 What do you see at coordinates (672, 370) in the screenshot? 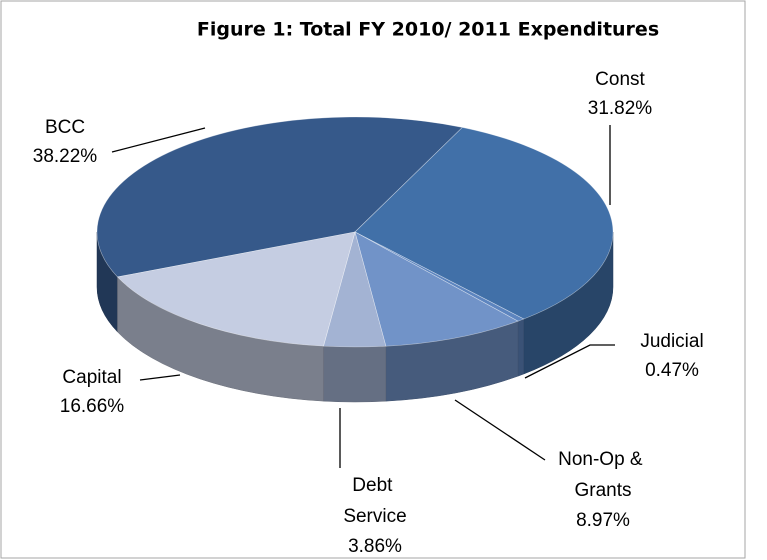
I see `value-label: 0.47%` at bounding box center [672, 370].